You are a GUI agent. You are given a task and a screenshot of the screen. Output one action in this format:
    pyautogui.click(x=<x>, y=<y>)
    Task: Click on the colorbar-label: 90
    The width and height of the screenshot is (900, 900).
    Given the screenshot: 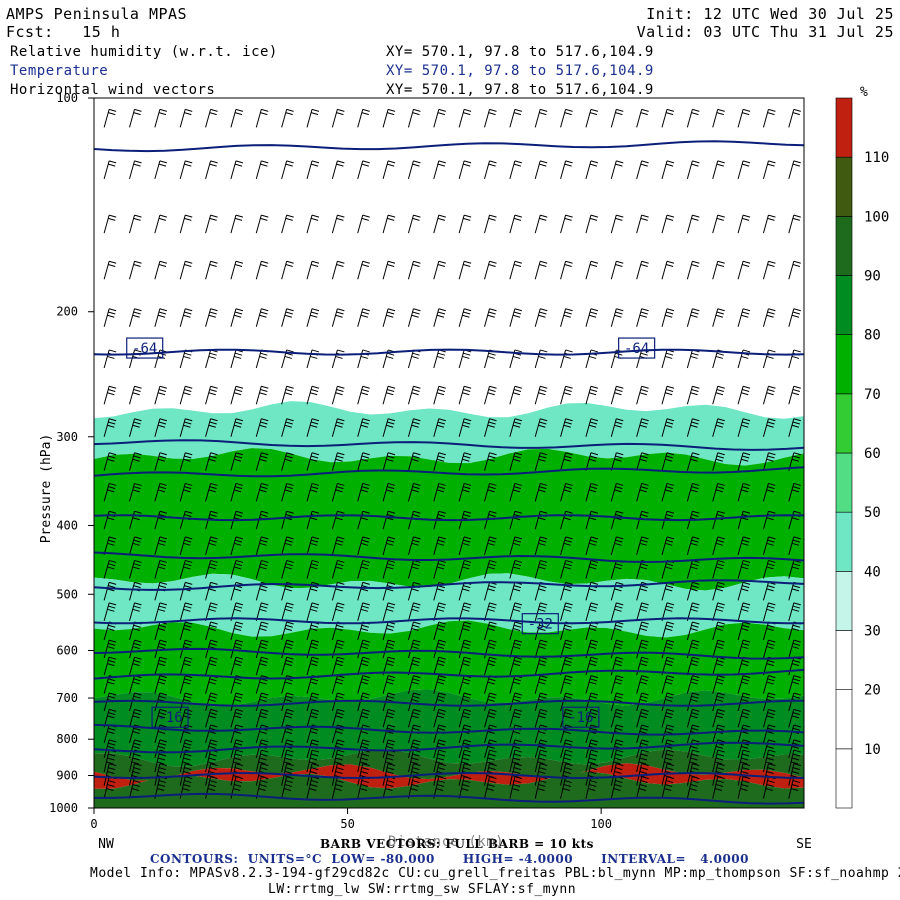 What is the action you would take?
    pyautogui.click(x=872, y=277)
    